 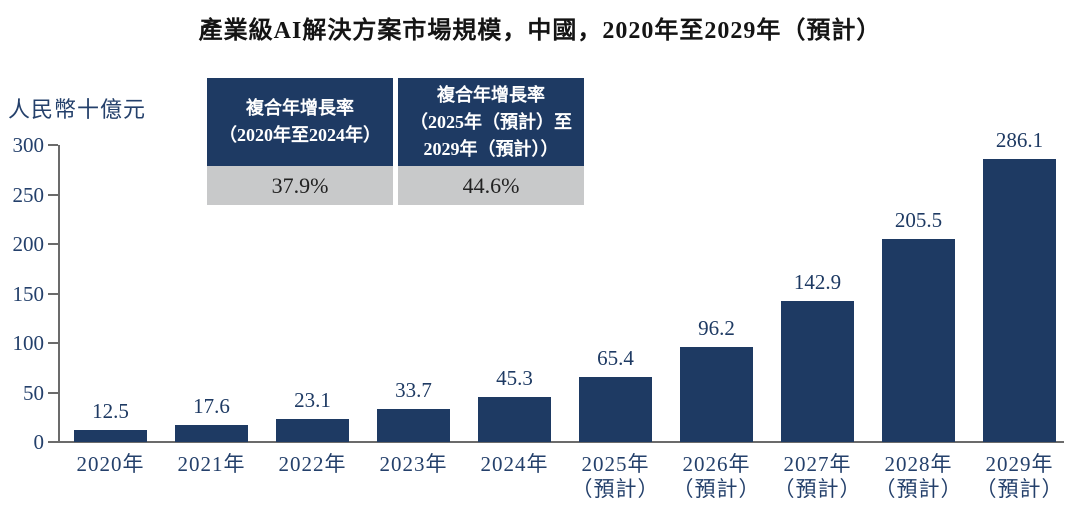 What do you see at coordinates (716, 464) in the screenshot?
I see `x-axis-label: 2026年` at bounding box center [716, 464].